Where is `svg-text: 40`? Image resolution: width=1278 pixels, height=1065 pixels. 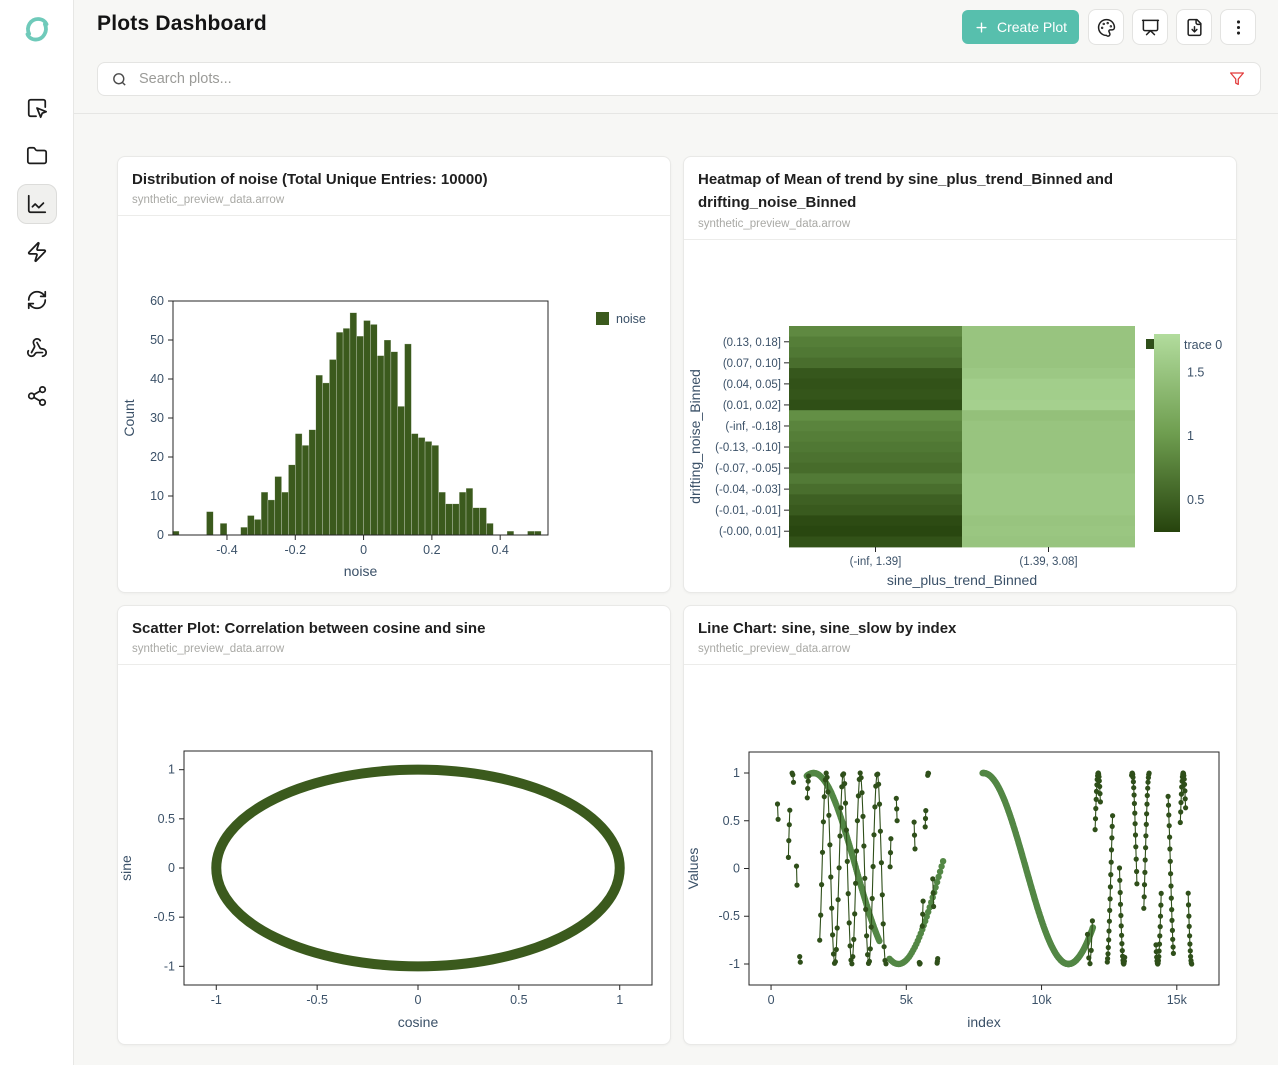
svg-text: 40 is located at coordinates (157, 379).